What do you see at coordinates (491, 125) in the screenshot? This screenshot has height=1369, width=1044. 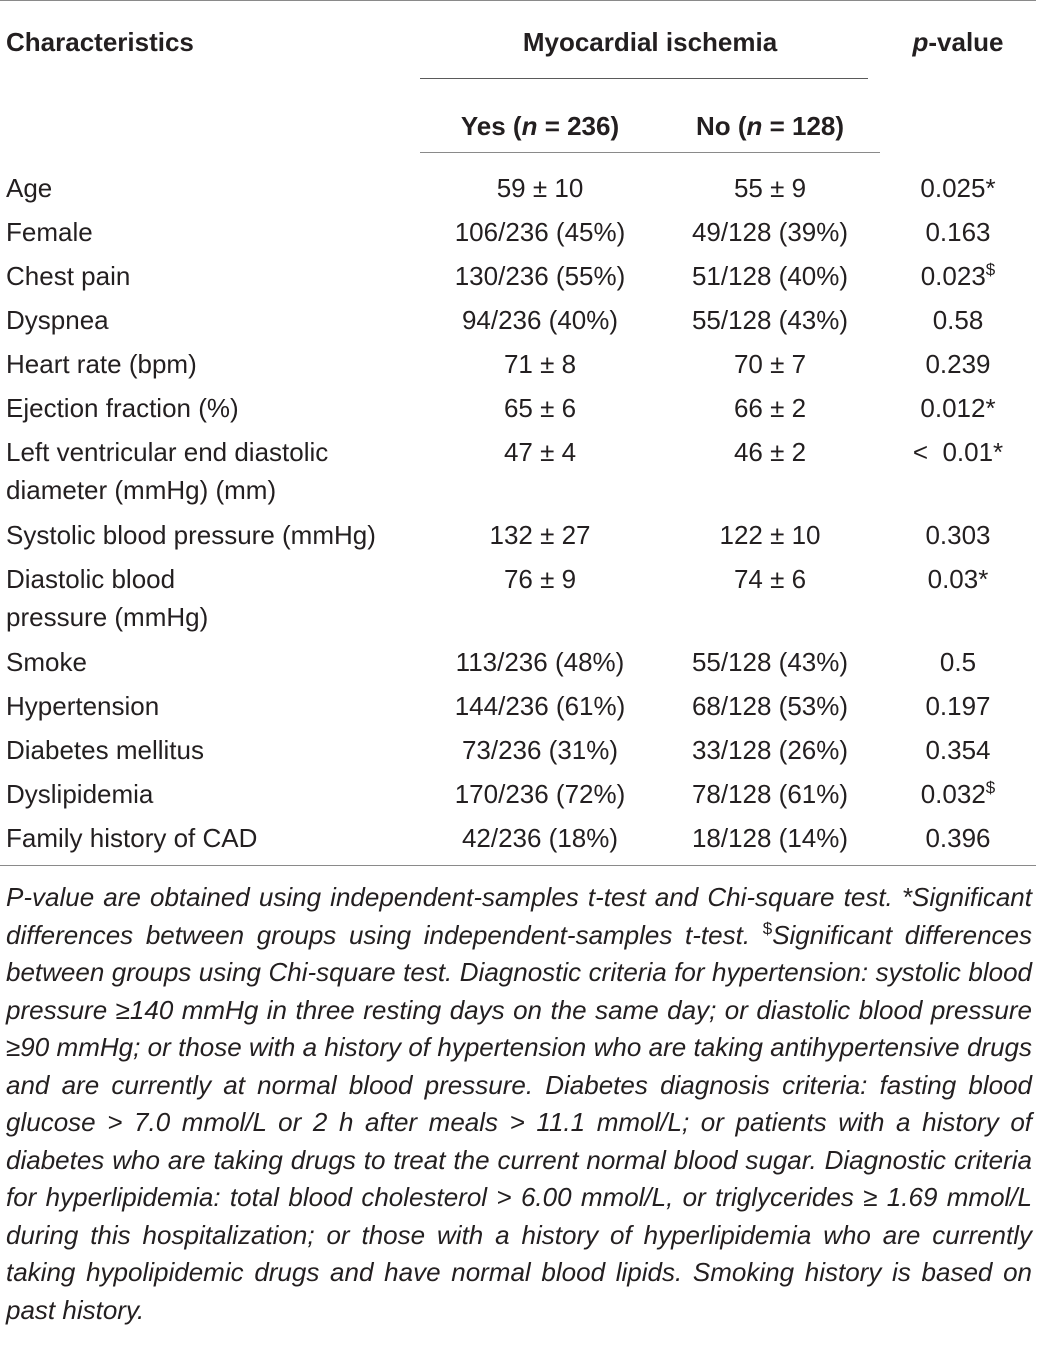 I see `header-yes-prefix: Yes (` at bounding box center [491, 125].